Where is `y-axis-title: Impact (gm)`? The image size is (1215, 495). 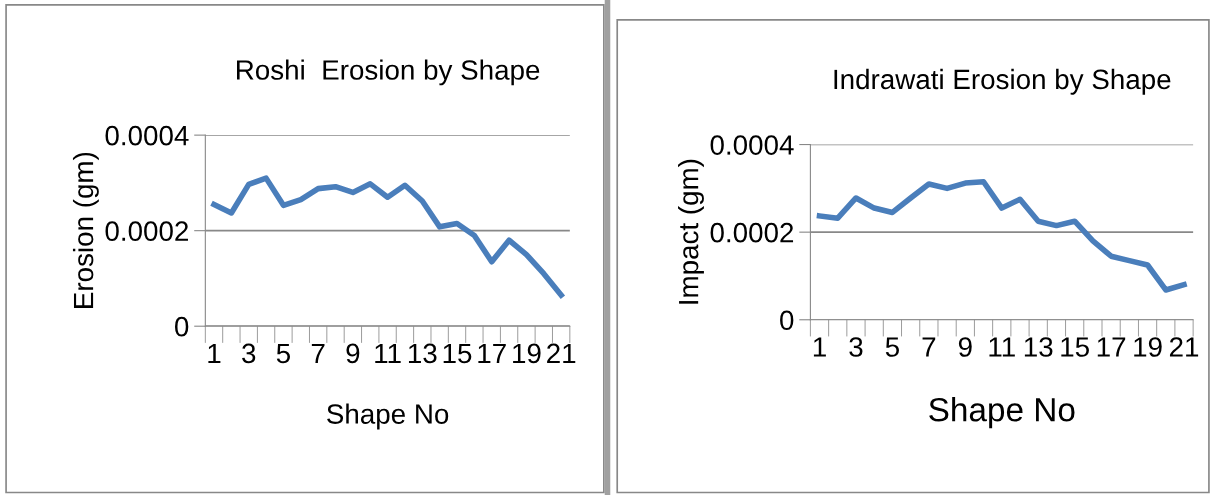
y-axis-title: Impact (gm) is located at coordinates (691, 231).